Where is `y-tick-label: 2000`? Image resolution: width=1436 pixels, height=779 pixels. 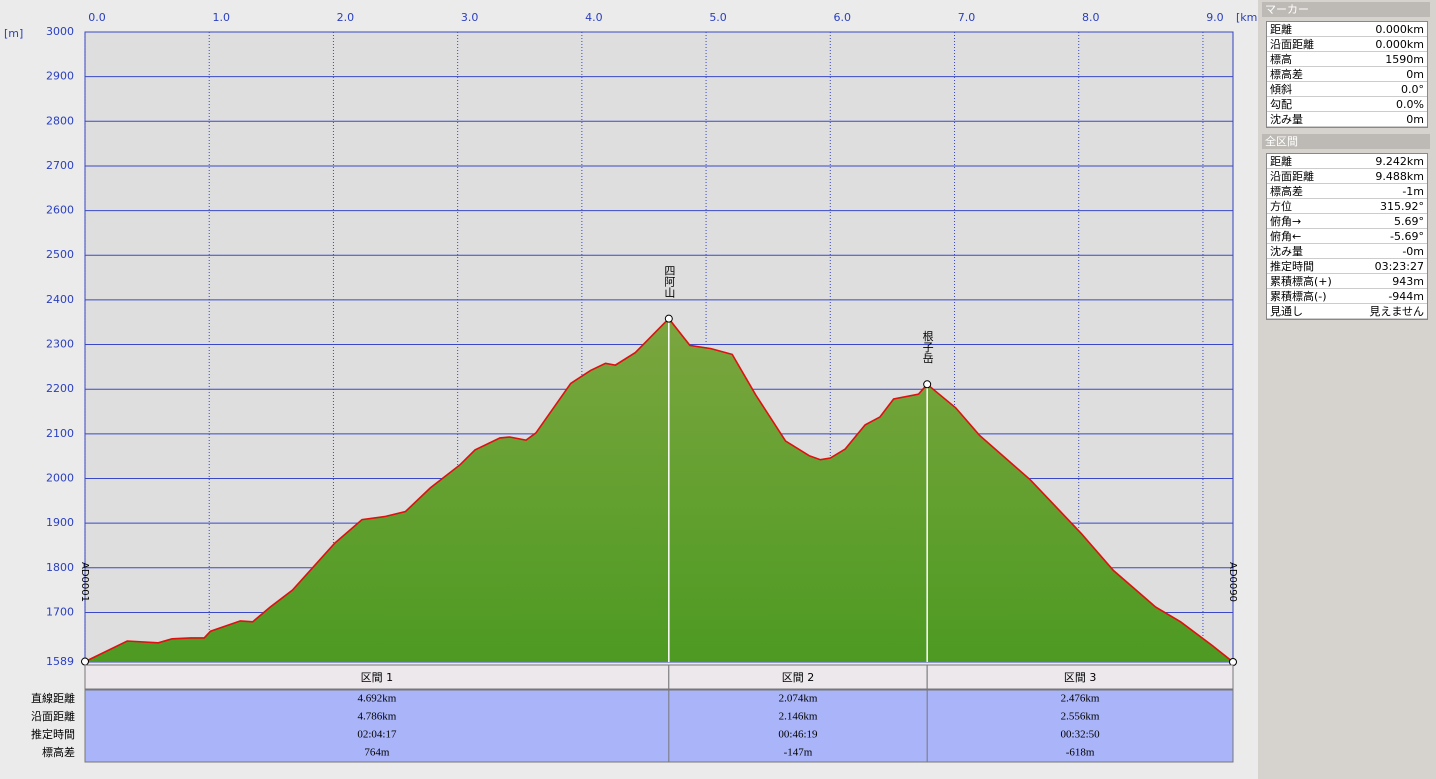
y-tick-label: 2000 is located at coordinates (60, 477).